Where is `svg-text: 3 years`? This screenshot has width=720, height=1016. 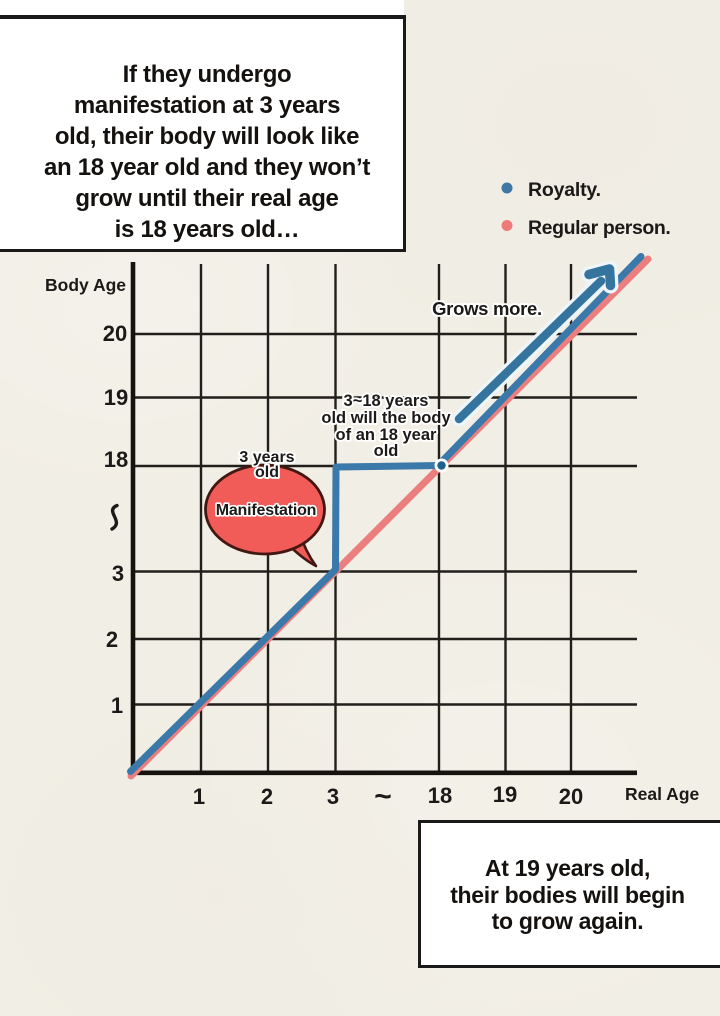 svg-text: 3 years is located at coordinates (266, 457).